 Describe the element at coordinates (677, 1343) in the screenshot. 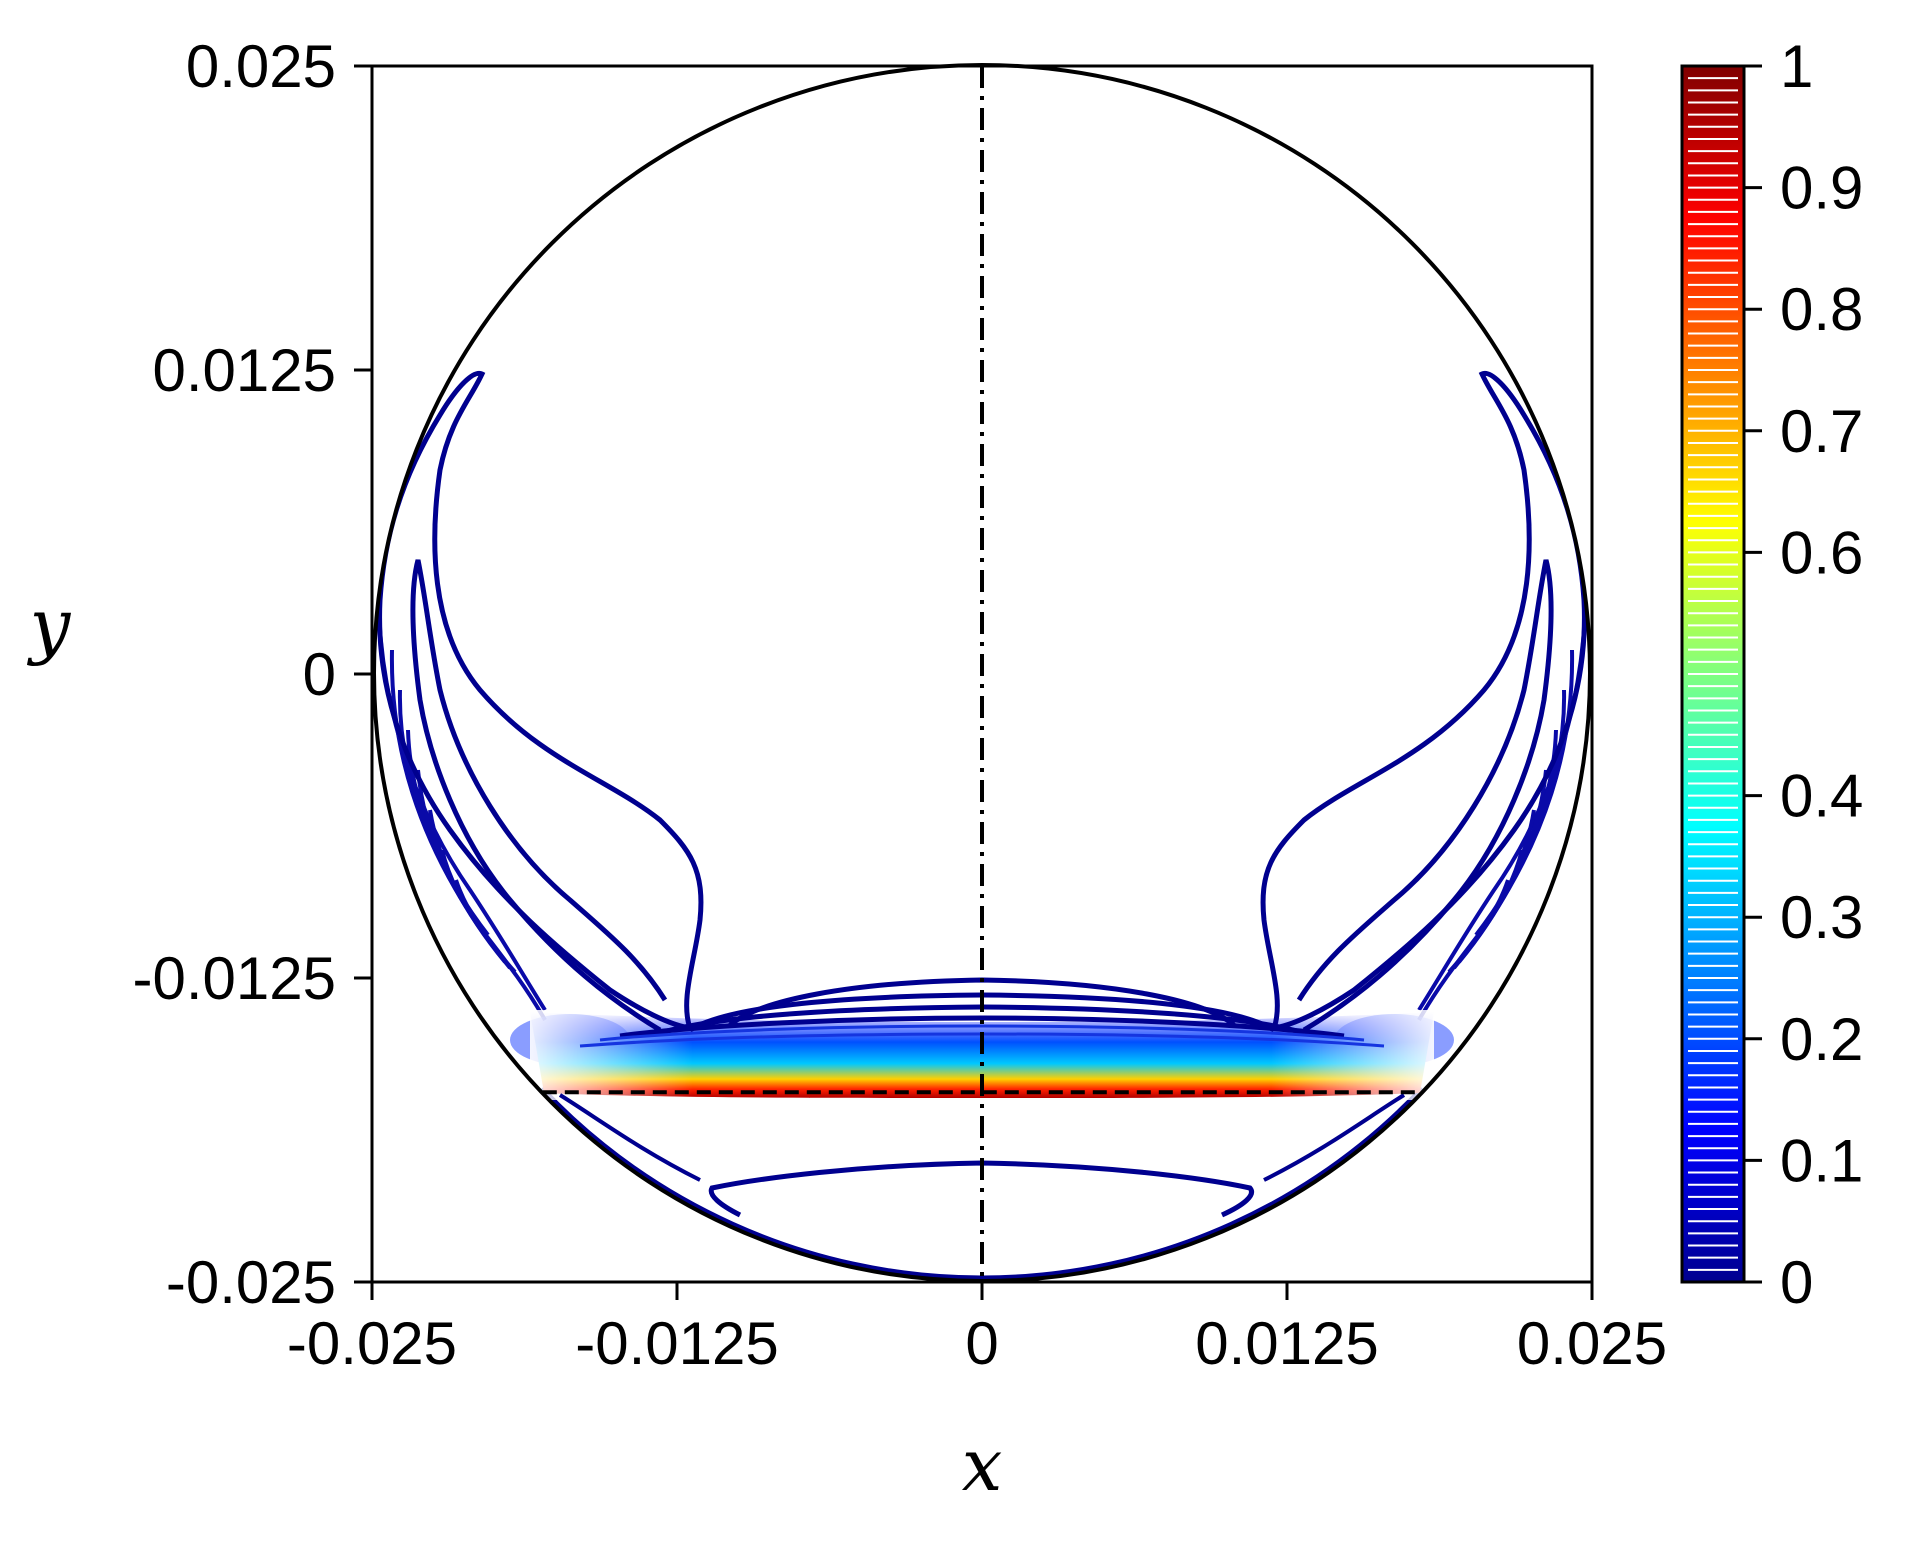

I see `x-tick-label: -0.0125` at that location.